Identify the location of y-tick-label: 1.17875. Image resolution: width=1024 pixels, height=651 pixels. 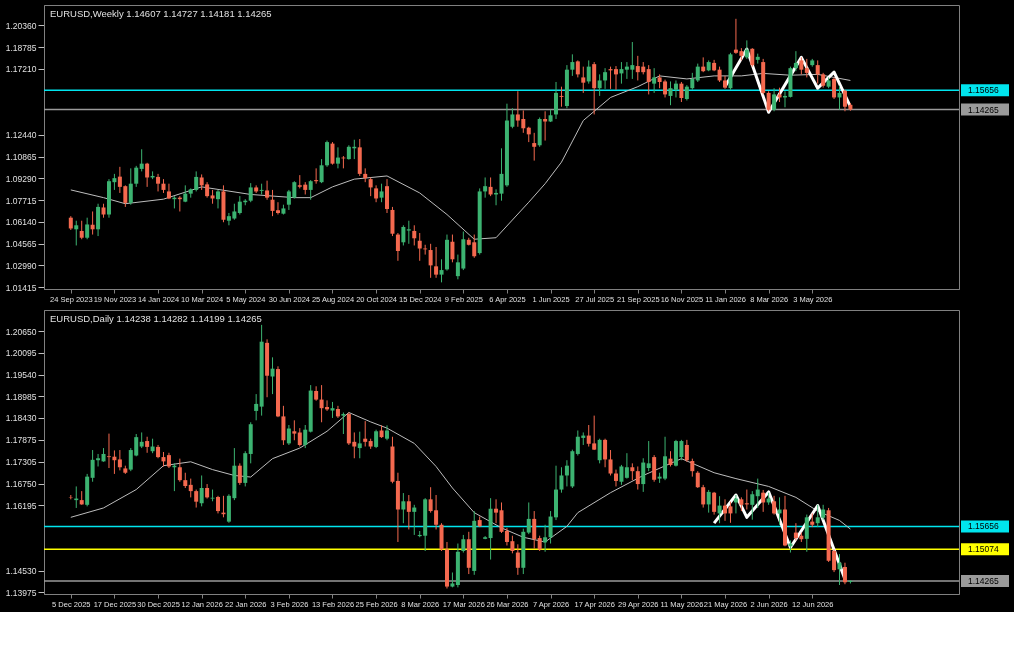
(21, 440).